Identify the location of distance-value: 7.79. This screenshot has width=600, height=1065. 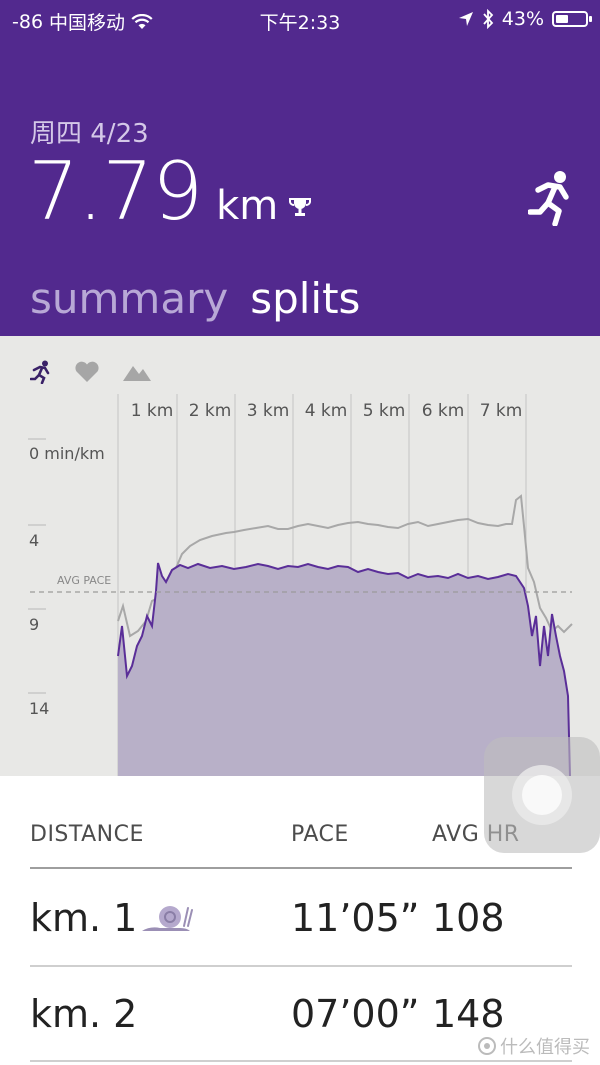
(115, 191).